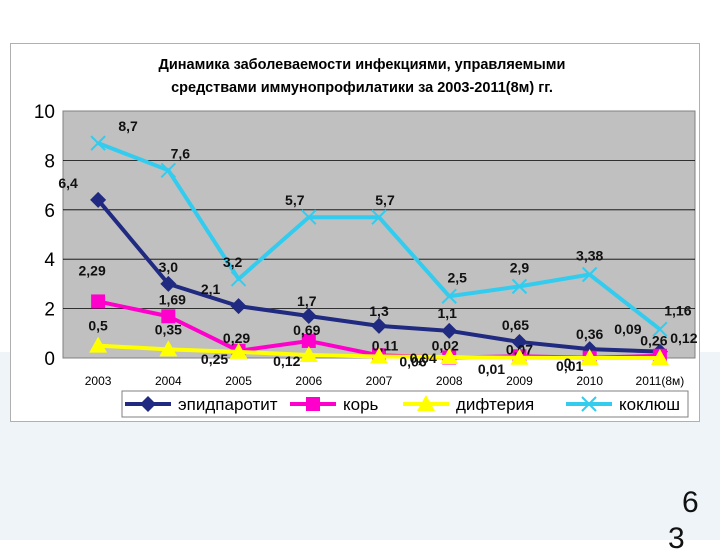  I want to click on series-дифтерия-data-label-5: 0,04, so click(423, 358).